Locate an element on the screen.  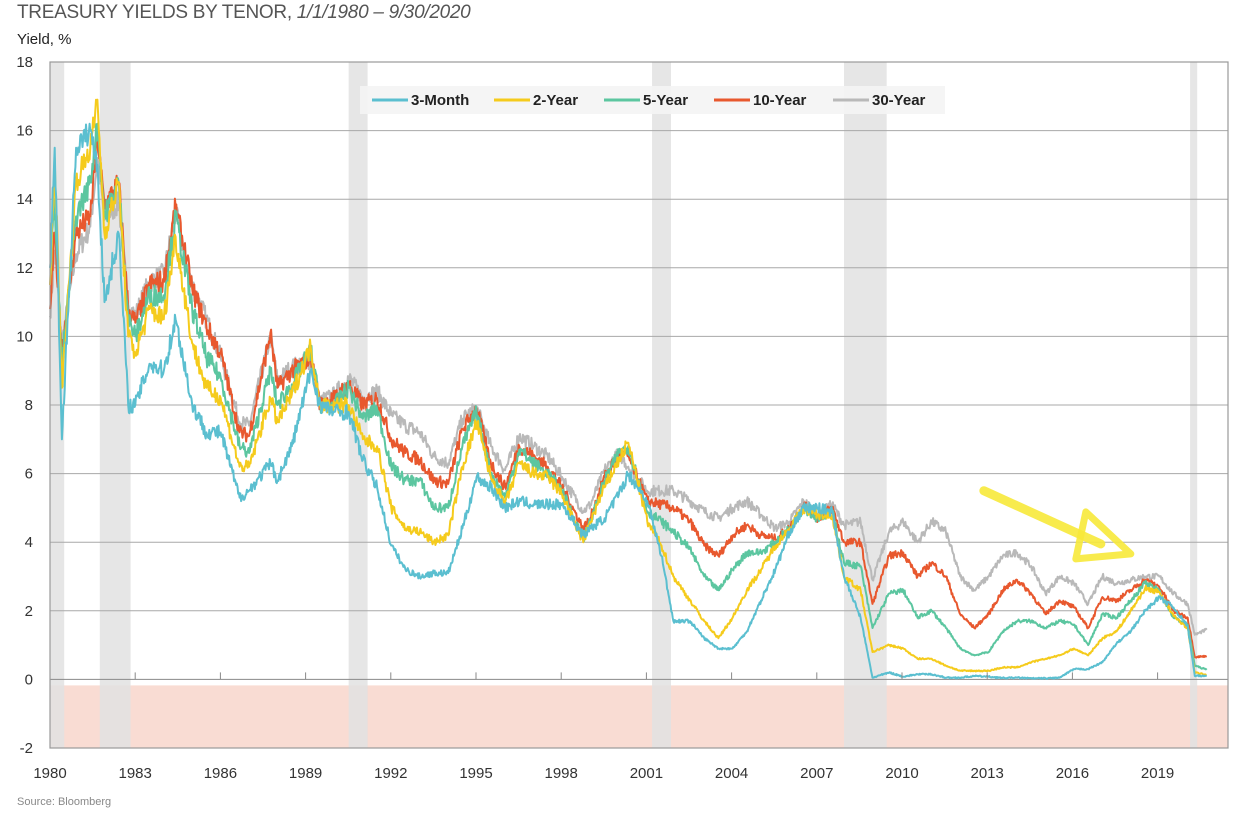
negative-yield-zone is located at coordinates (639, 716).